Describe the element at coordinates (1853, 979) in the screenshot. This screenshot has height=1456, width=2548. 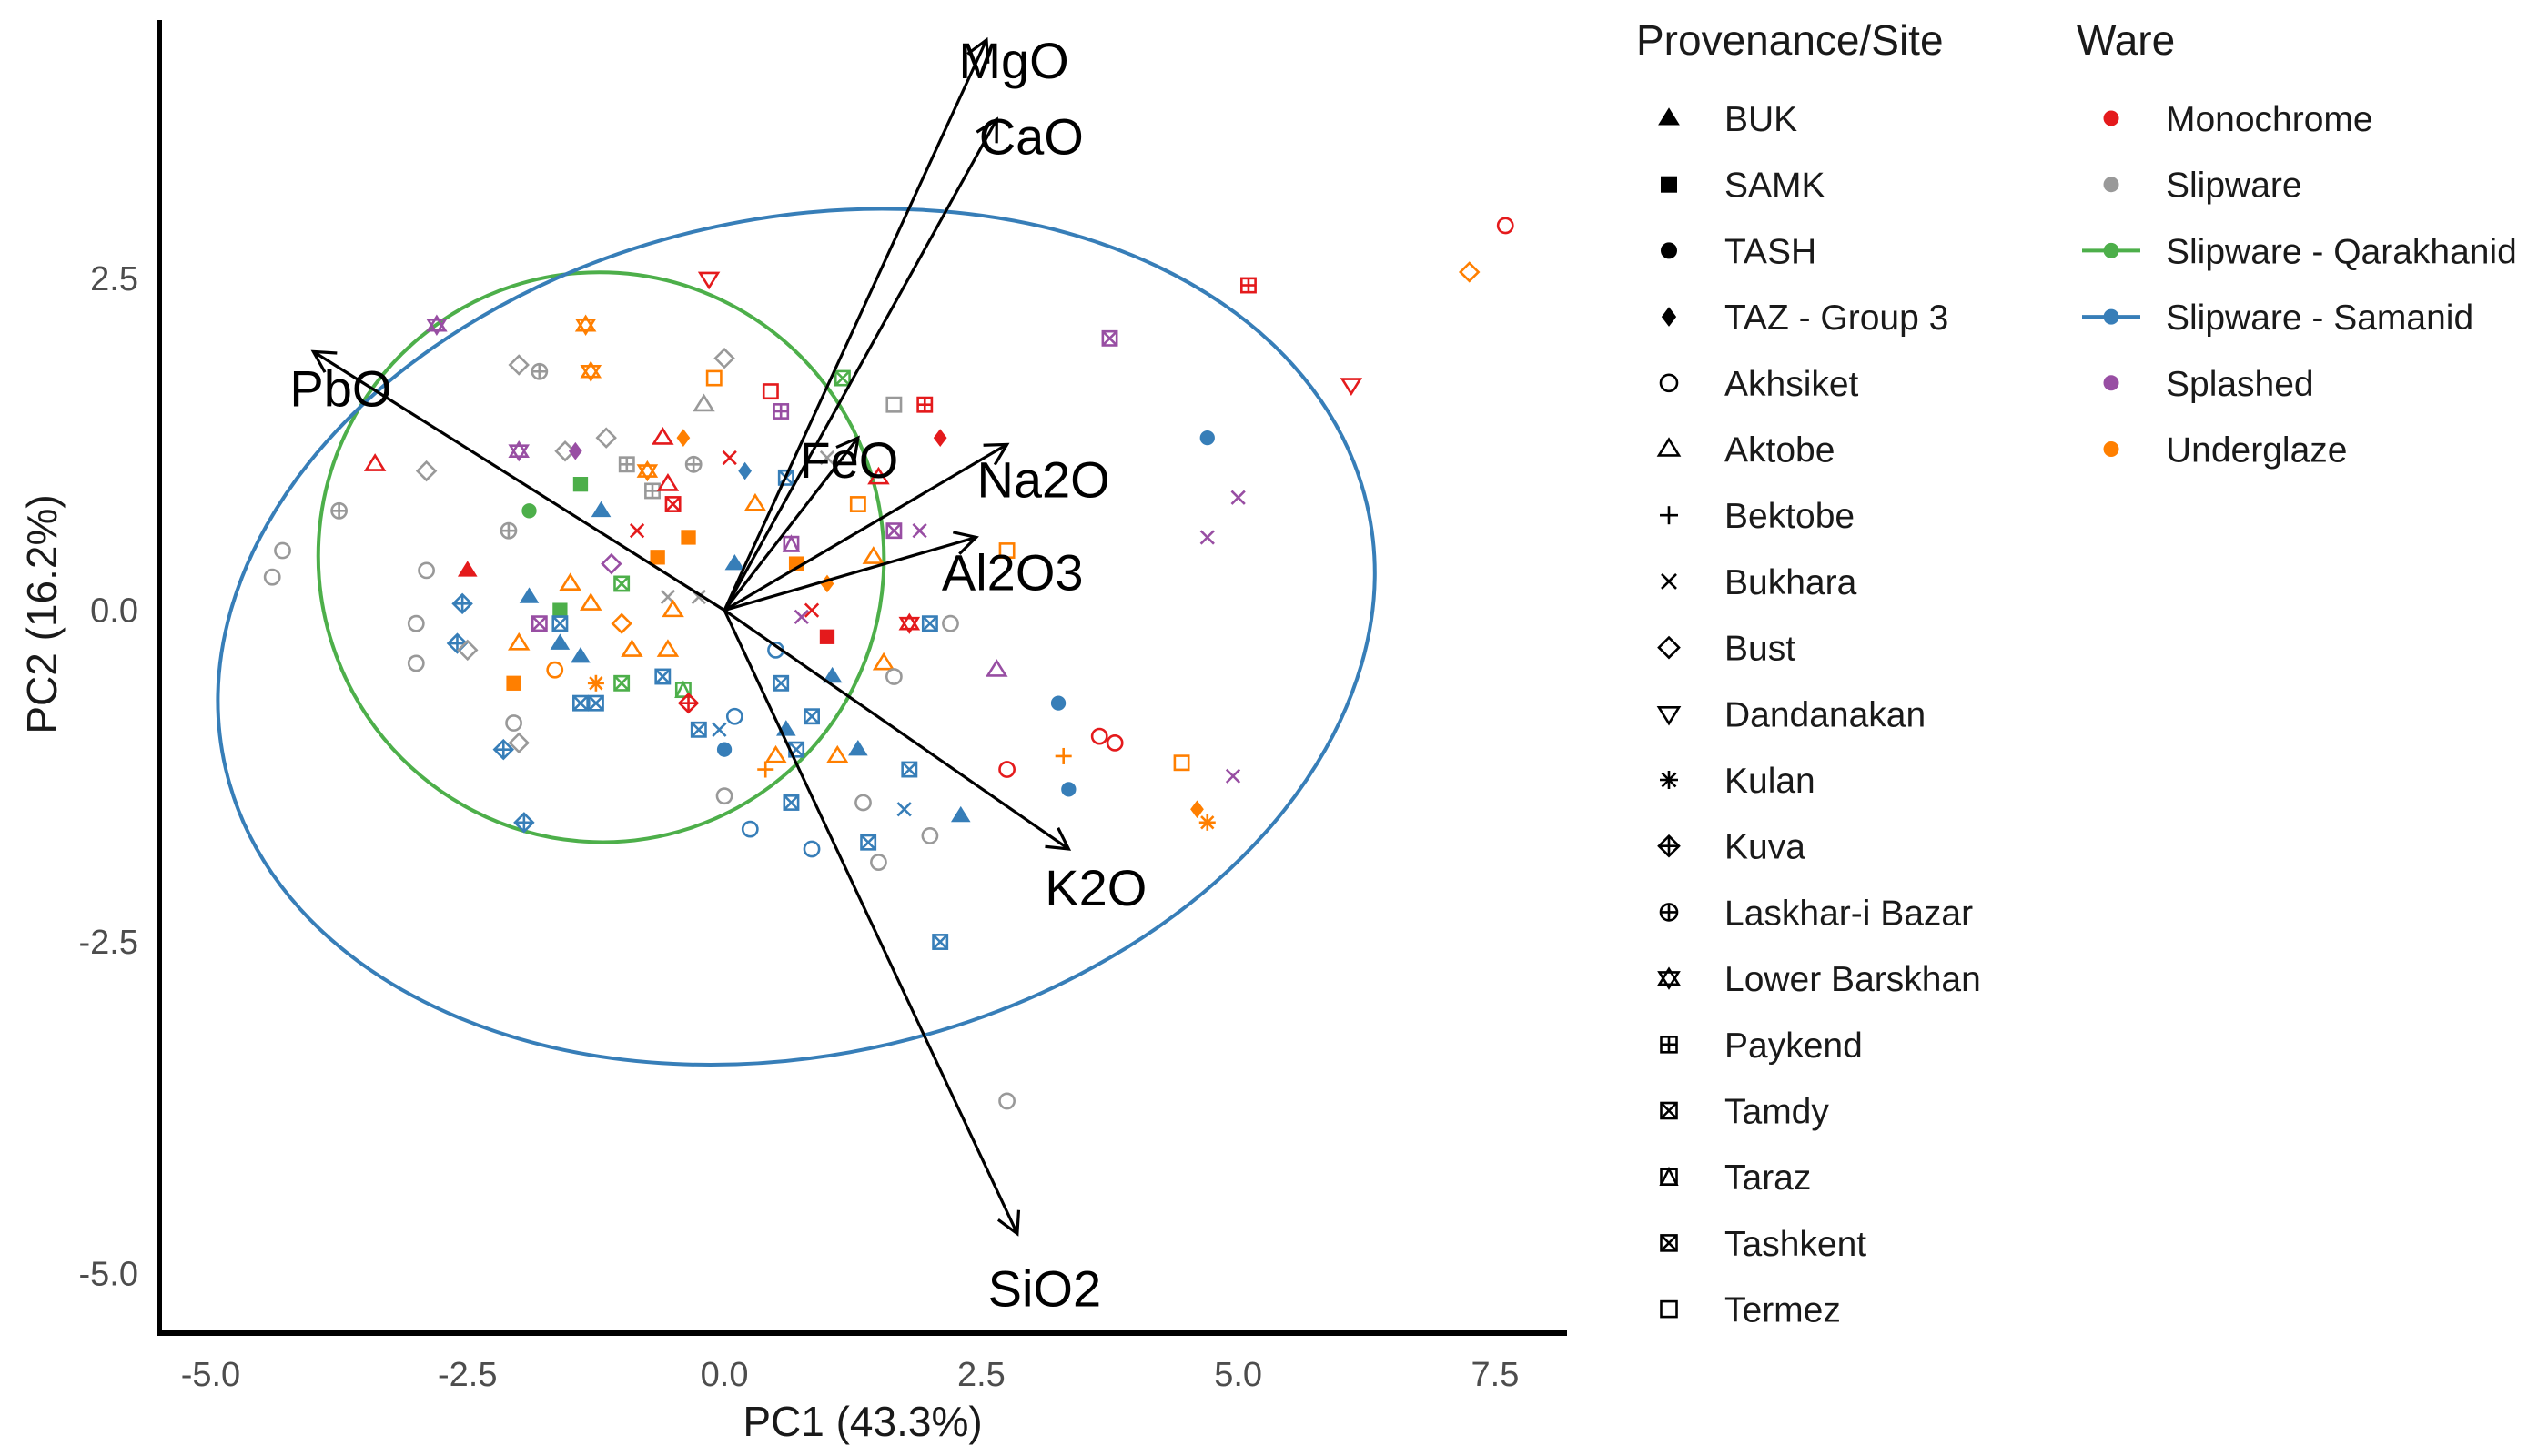
I see `legend-site-label: Lower Barskhan` at that location.